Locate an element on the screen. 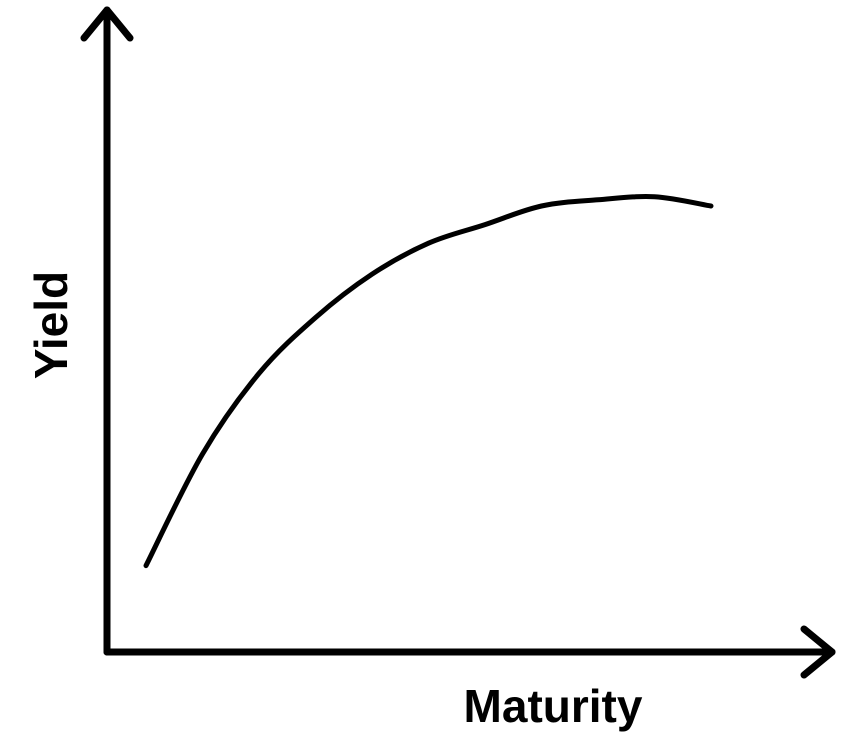 This screenshot has height=746, width=842. x-axis-arrow-icon is located at coordinates (818, 652).